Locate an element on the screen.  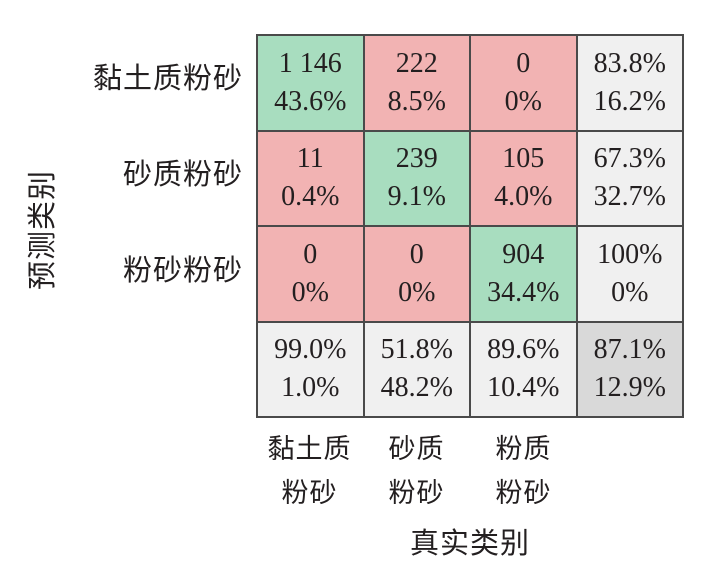
cell-value: 105 is located at coordinates (523, 159).